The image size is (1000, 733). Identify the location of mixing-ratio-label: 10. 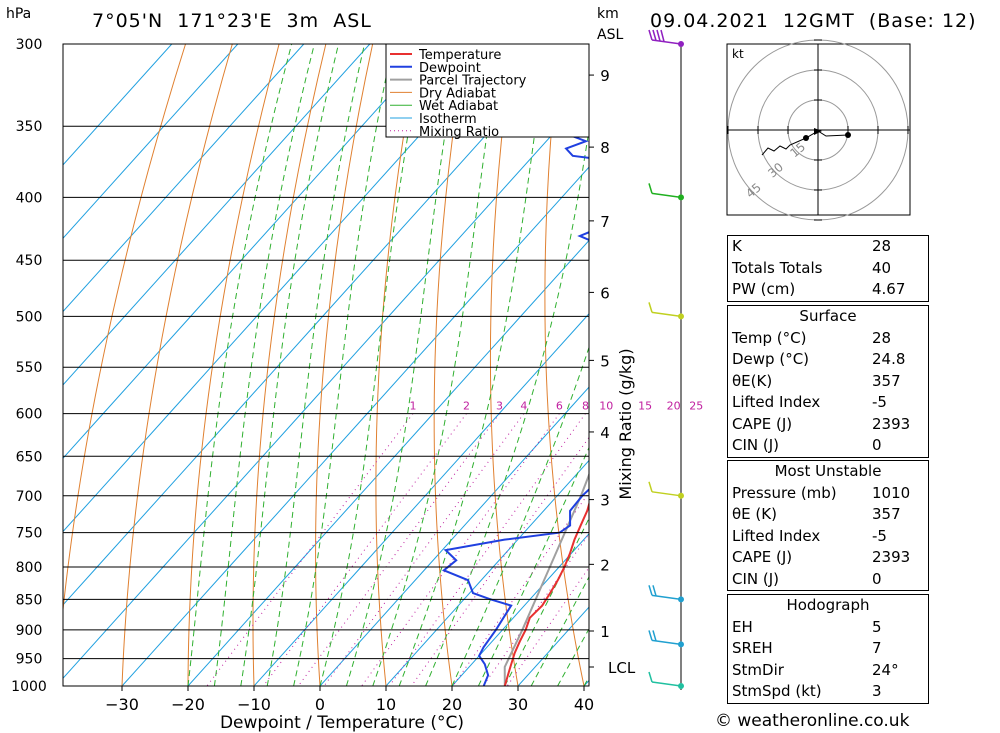
(606, 406).